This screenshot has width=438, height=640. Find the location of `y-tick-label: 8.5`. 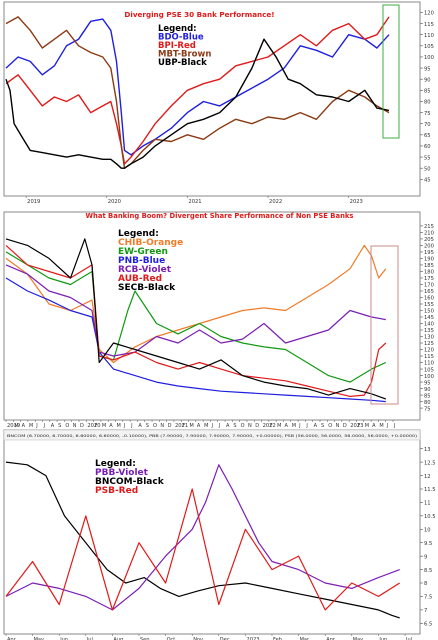

y-tick-label: 8.5 is located at coordinates (428, 571).